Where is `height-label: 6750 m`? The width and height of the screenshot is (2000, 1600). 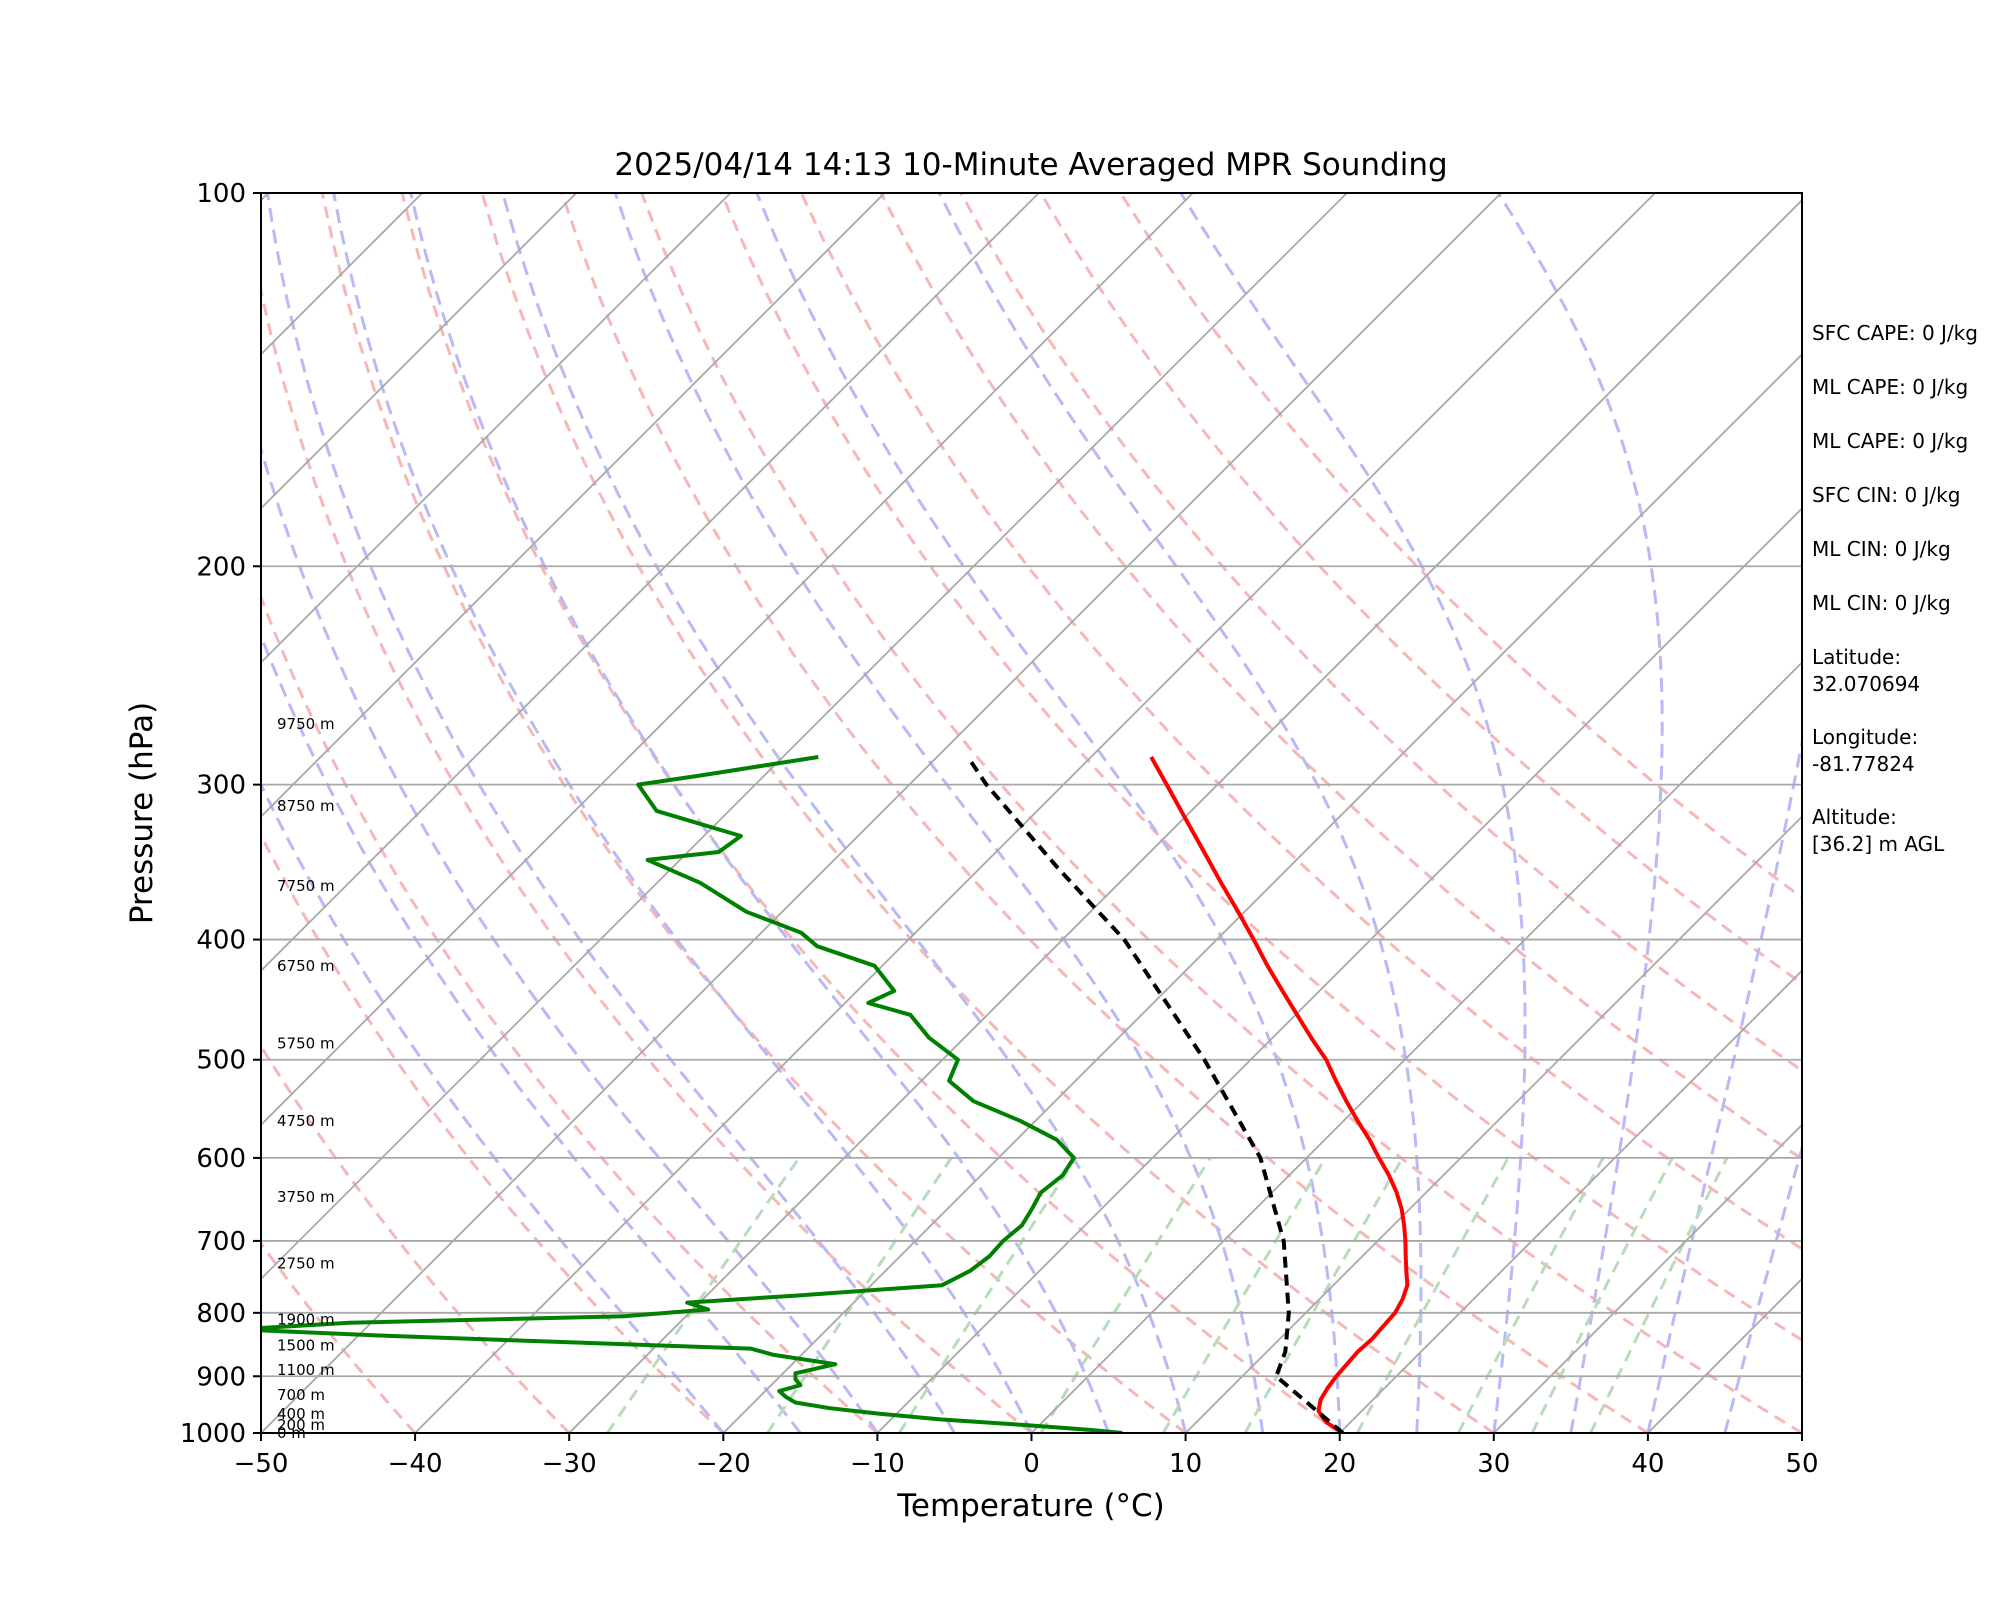
height-label: 6750 m is located at coordinates (306, 966).